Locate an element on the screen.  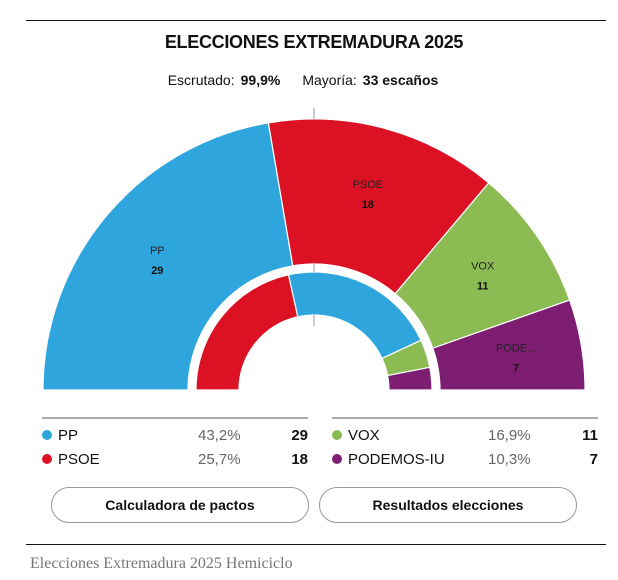
party-seats: 18 is located at coordinates (299, 459).